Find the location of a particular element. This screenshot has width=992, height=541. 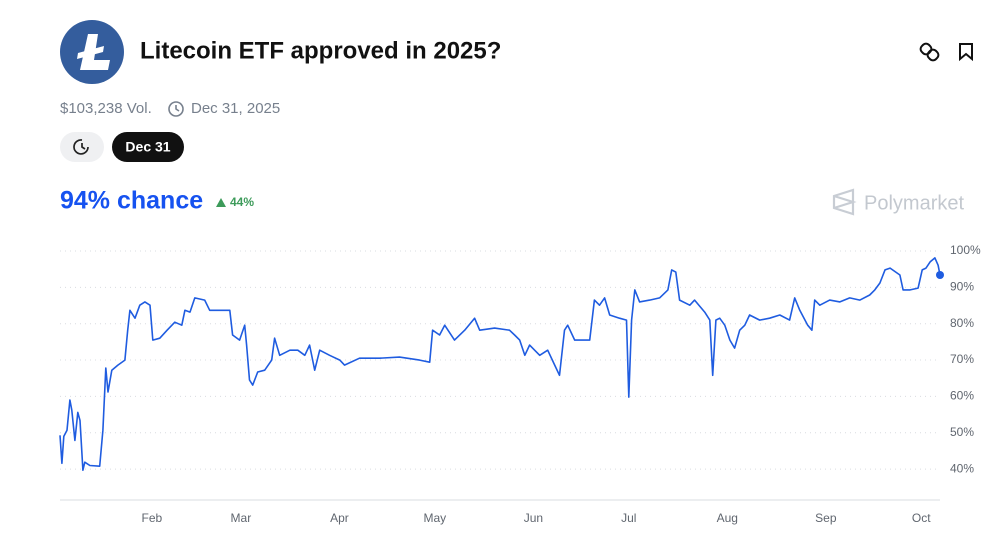

x-tick-label: Sep is located at coordinates (826, 518).